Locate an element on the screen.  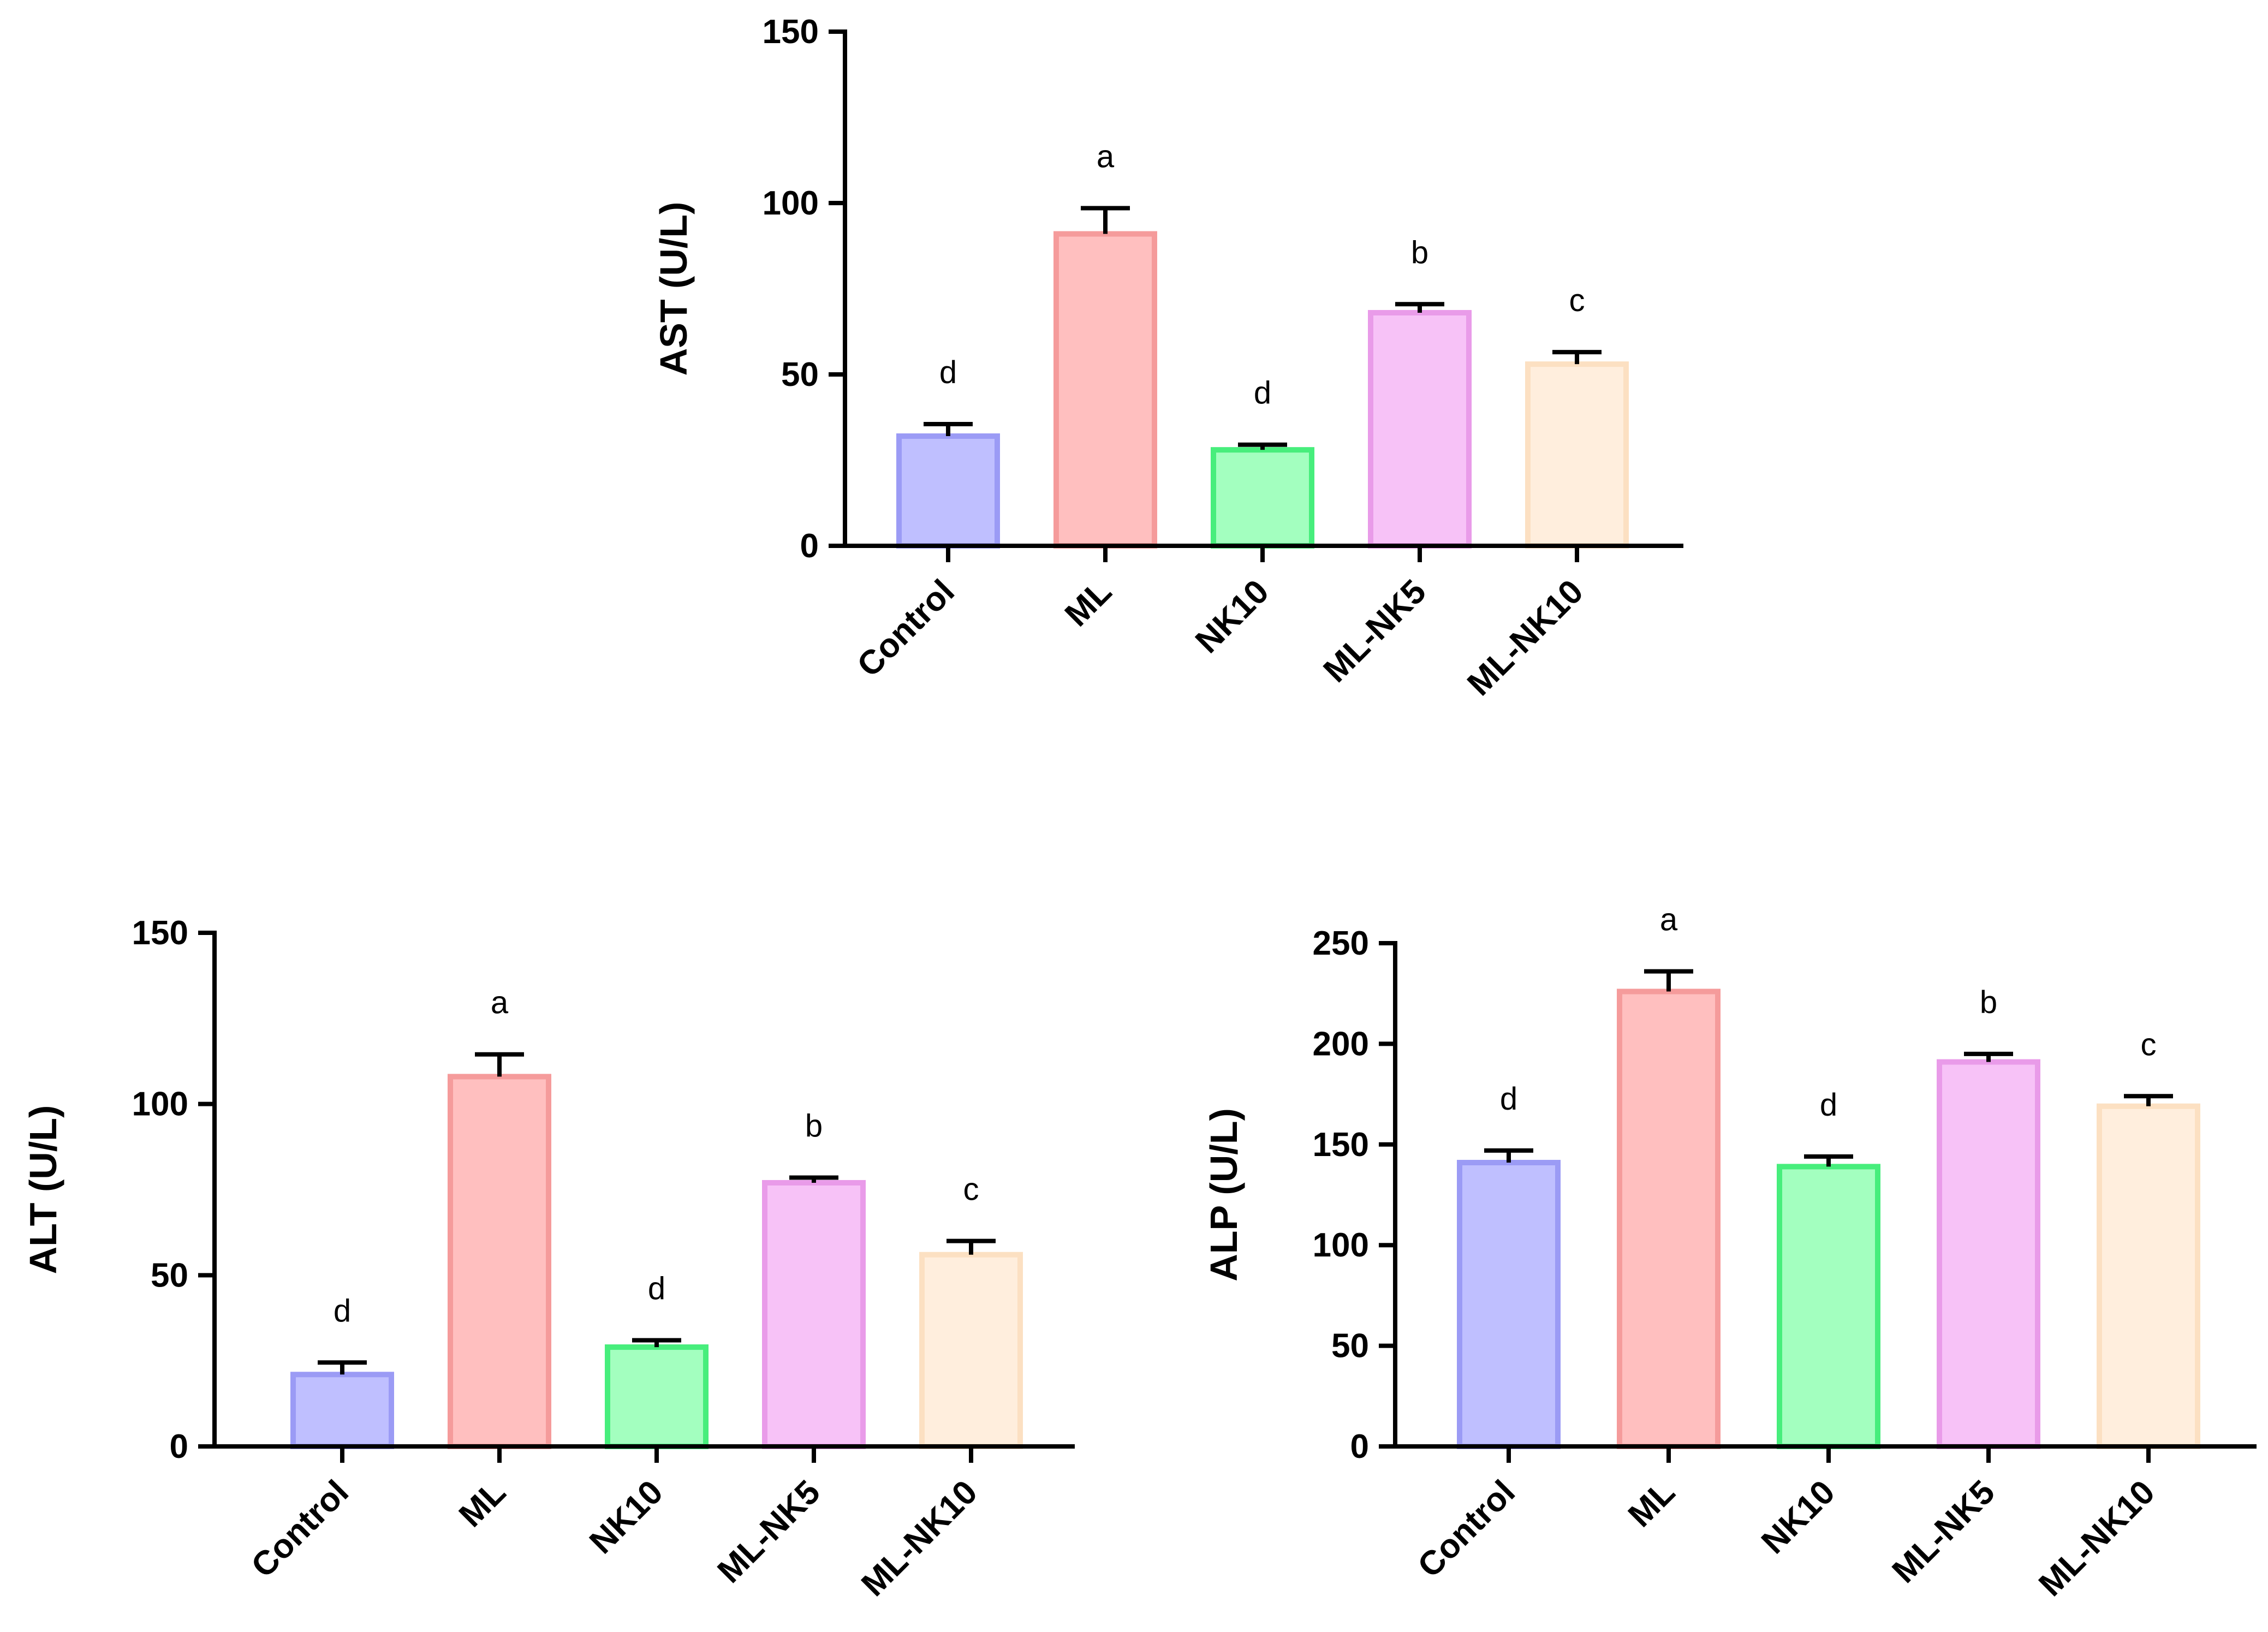
ast-bar-control is located at coordinates (948, 491).